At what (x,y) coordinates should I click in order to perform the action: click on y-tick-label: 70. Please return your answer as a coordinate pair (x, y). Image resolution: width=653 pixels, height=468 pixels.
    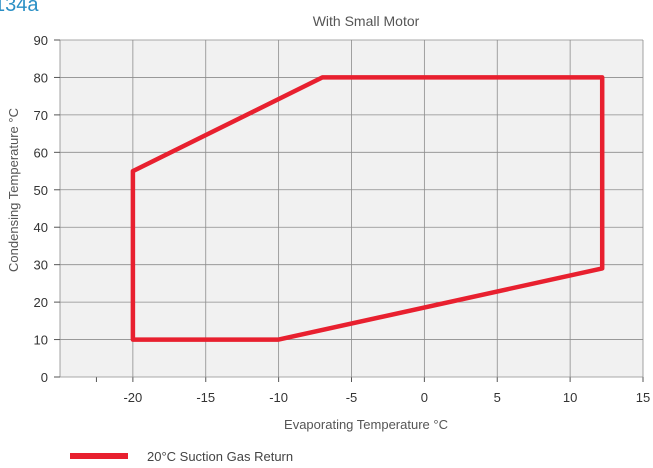
    Looking at the image, I should click on (41, 115).